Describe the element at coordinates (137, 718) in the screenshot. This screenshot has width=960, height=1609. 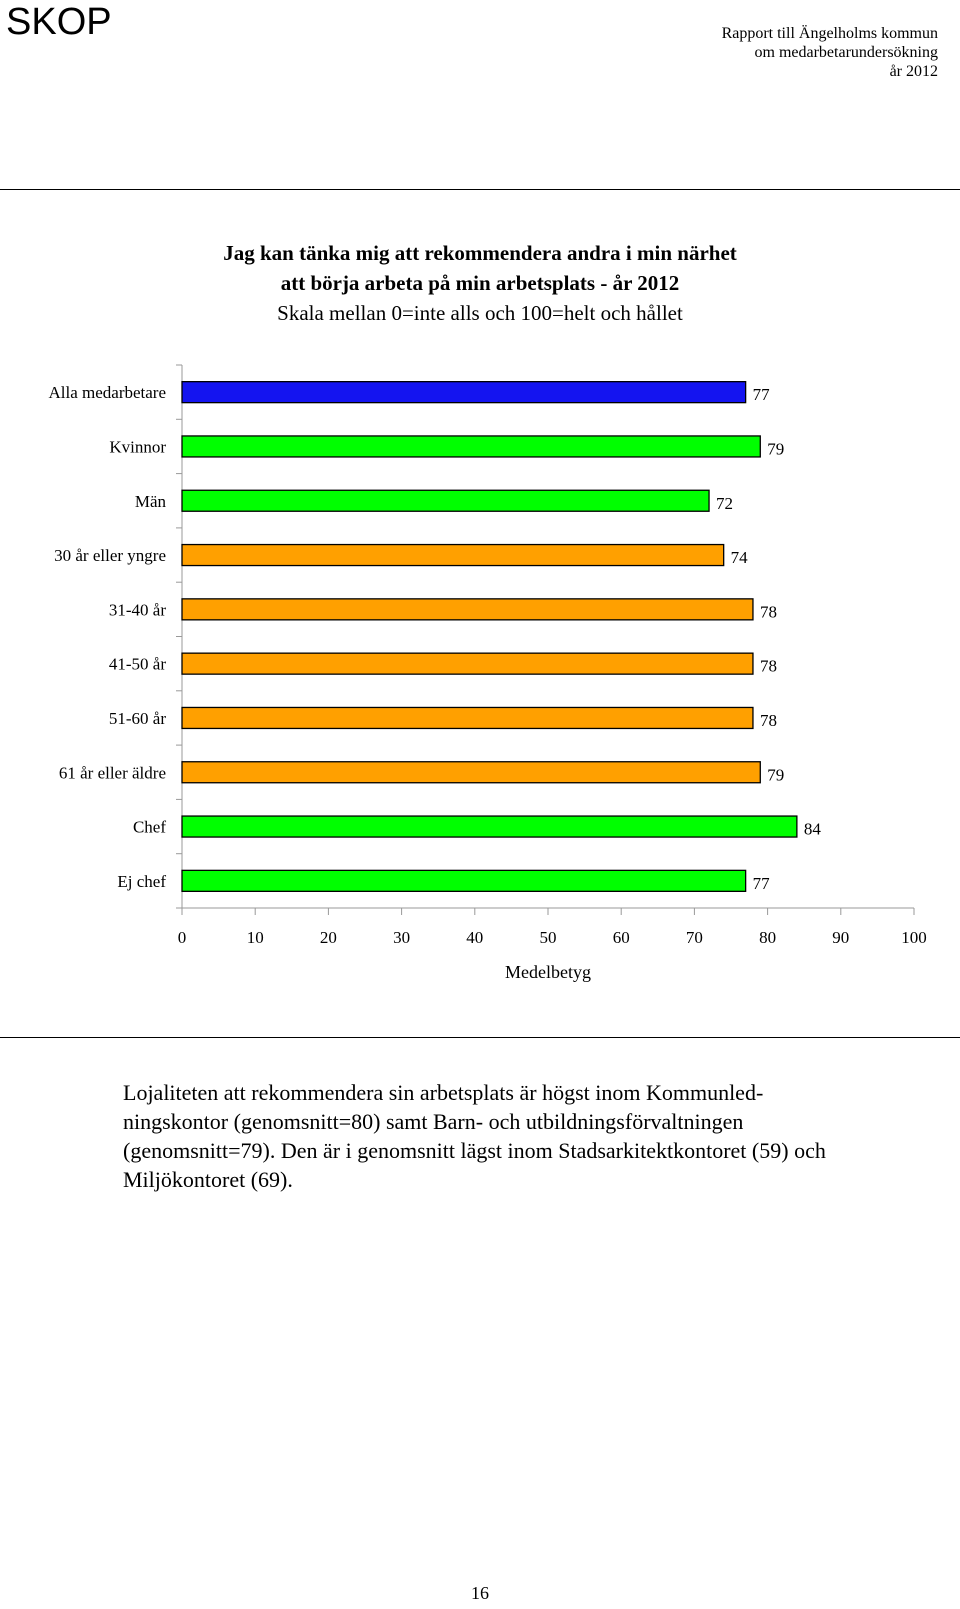
I see `category-label: 51-60 år` at that location.